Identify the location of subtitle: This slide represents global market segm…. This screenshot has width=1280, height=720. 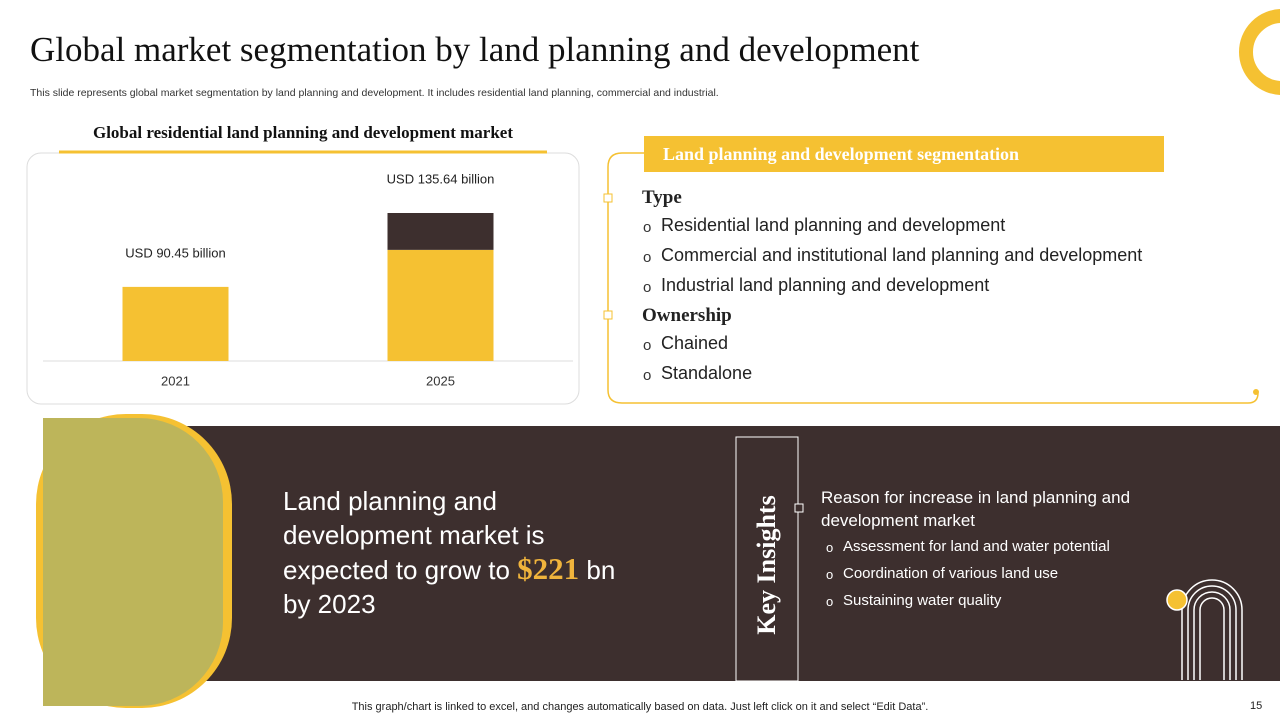
(374, 93).